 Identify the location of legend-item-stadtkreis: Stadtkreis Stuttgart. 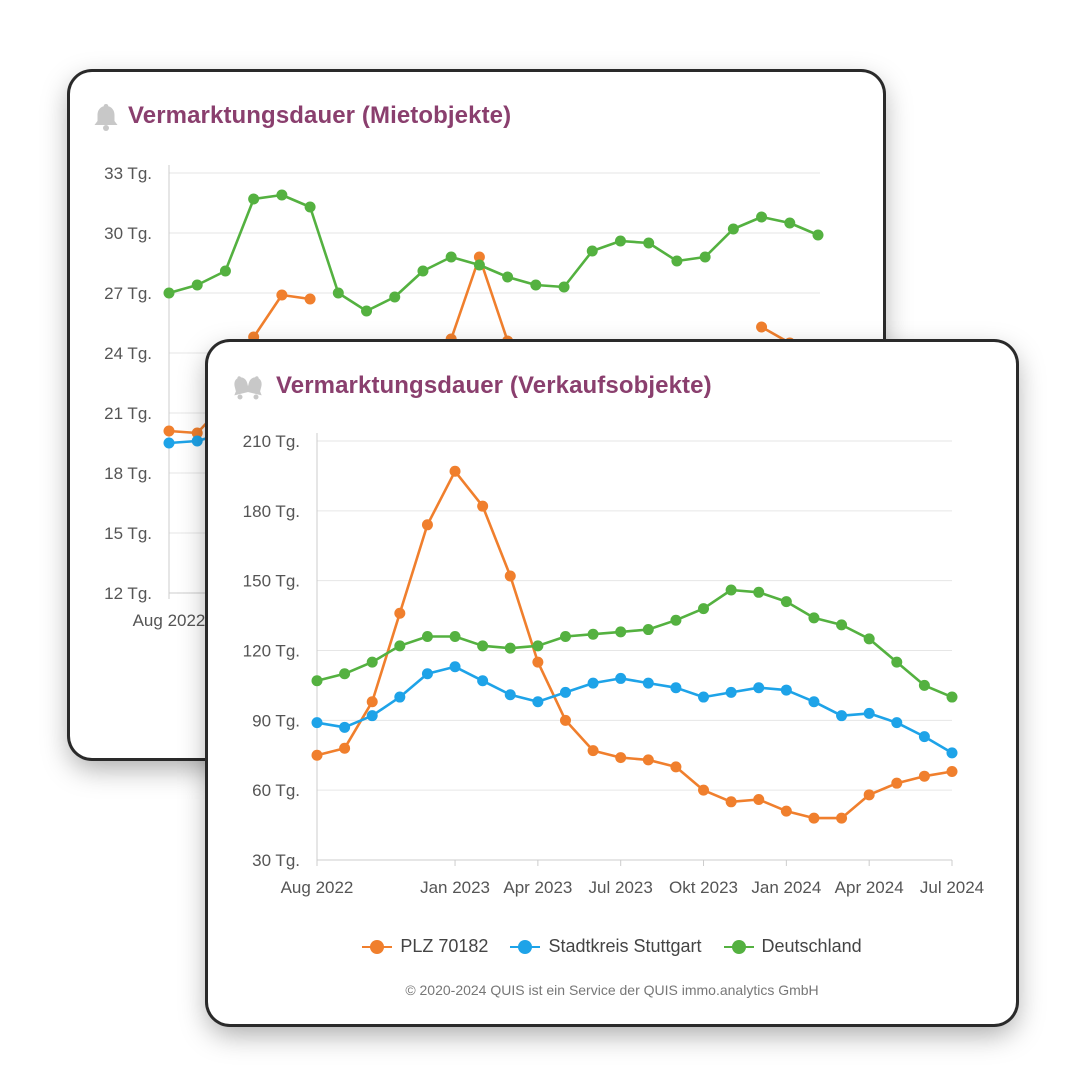
(606, 946).